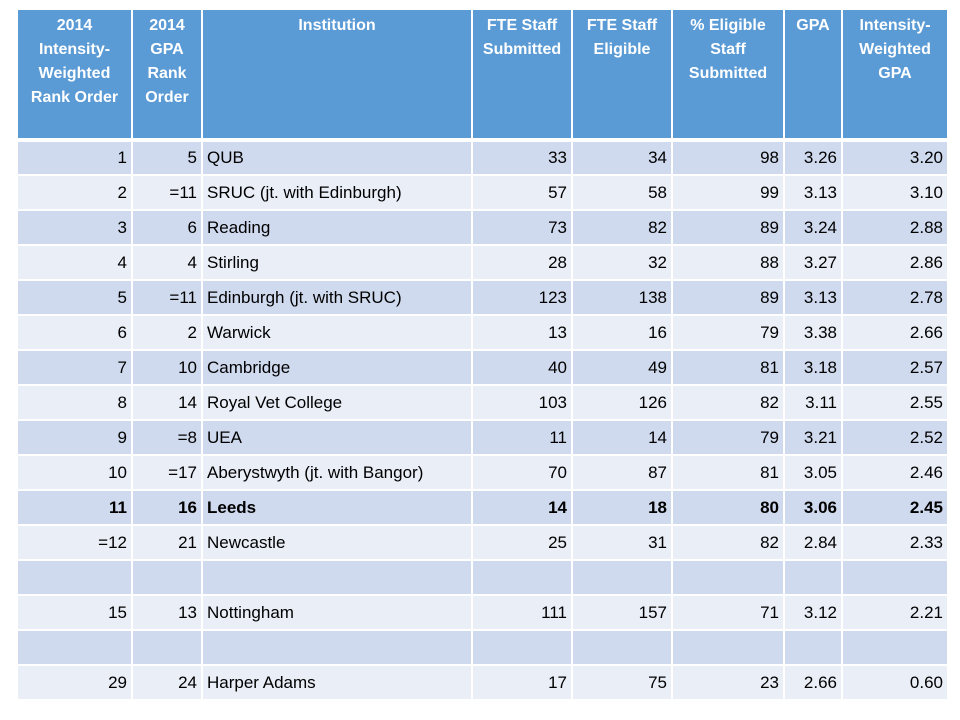 This screenshot has width=960, height=720. What do you see at coordinates (895, 298) in the screenshot?
I see `cell-iw-gpa: 2.78` at bounding box center [895, 298].